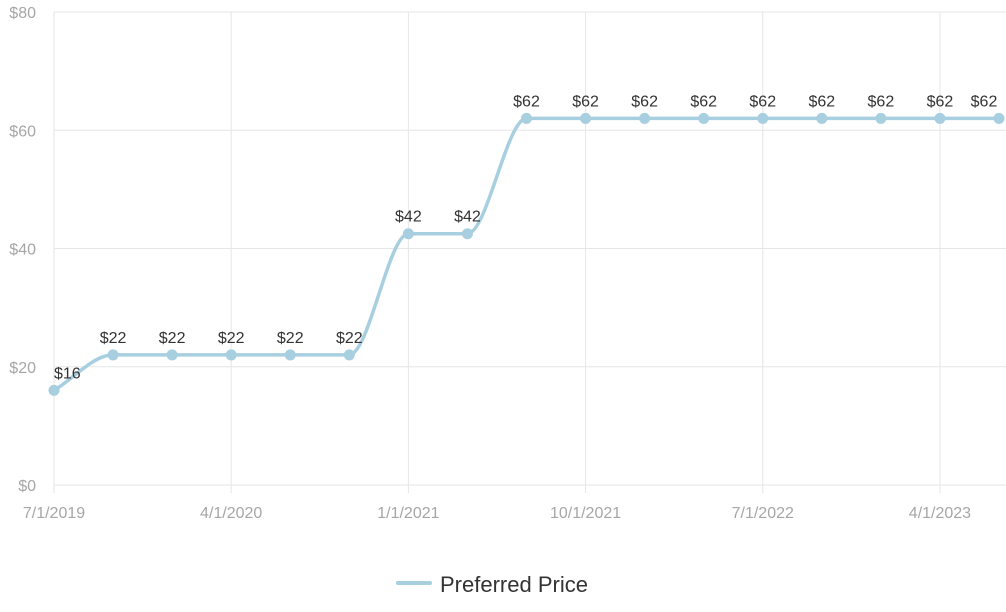 The width and height of the screenshot is (1006, 612). Describe the element at coordinates (585, 513) in the screenshot. I see `x-tick-label: 10/1/2021` at that location.